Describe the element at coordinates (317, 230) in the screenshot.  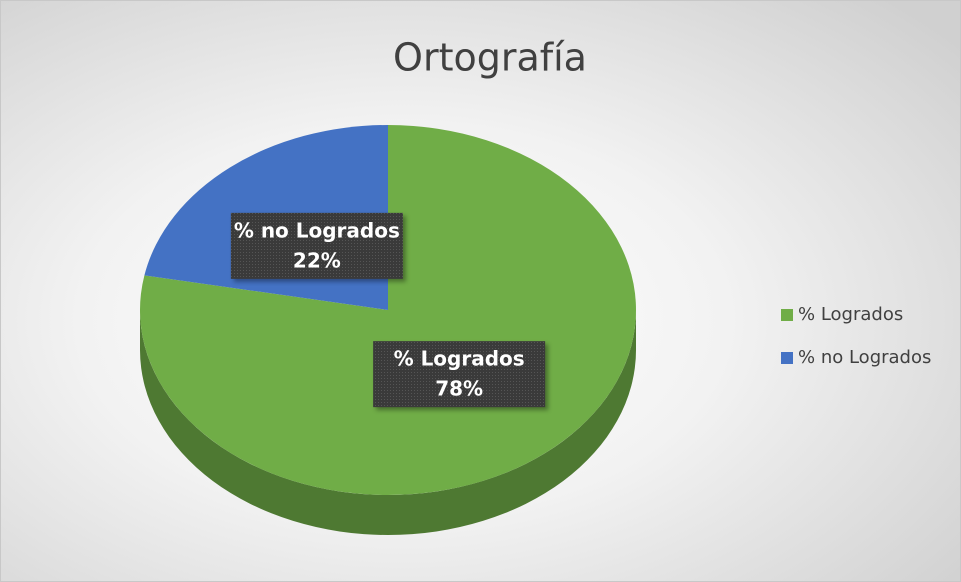
I see `data-label-category: % no Logrados` at that location.